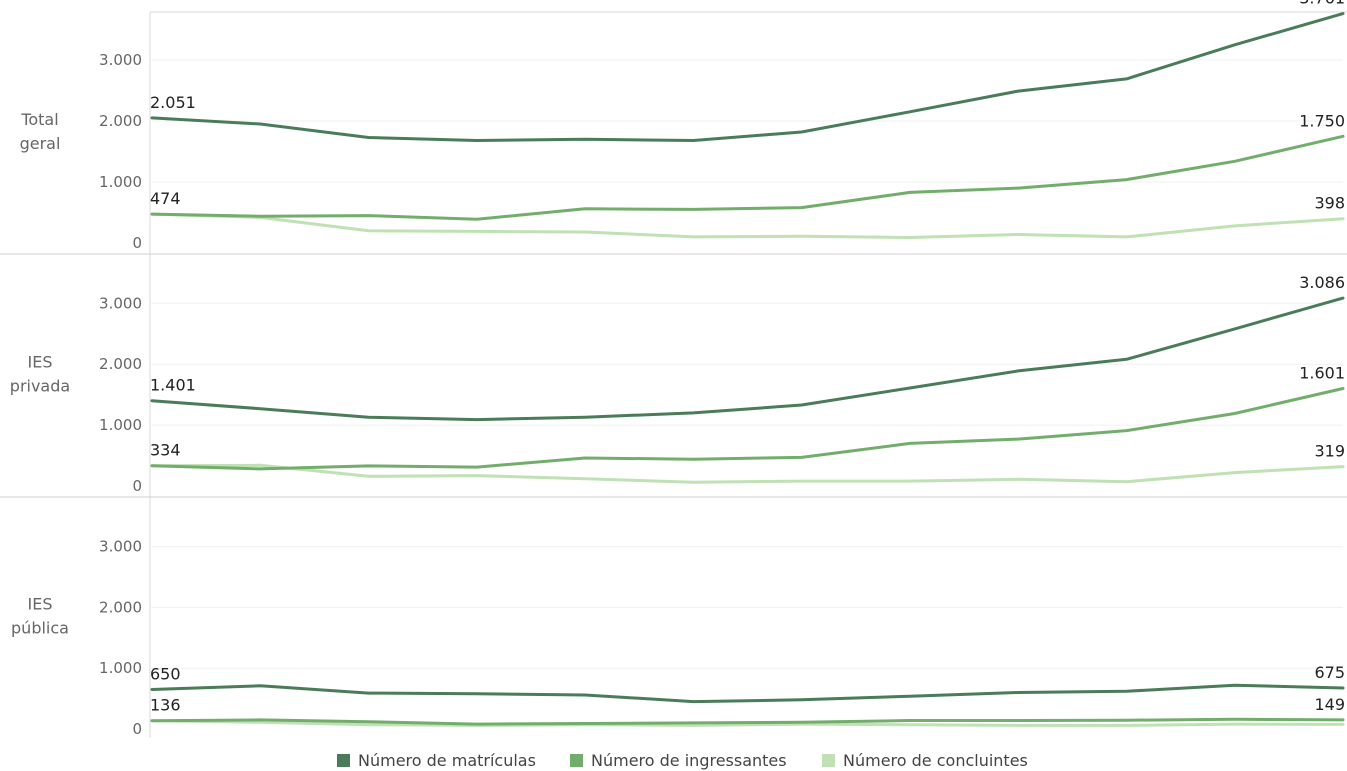  Describe the element at coordinates (165, 198) in the screenshot. I see `data-label: 474` at that location.